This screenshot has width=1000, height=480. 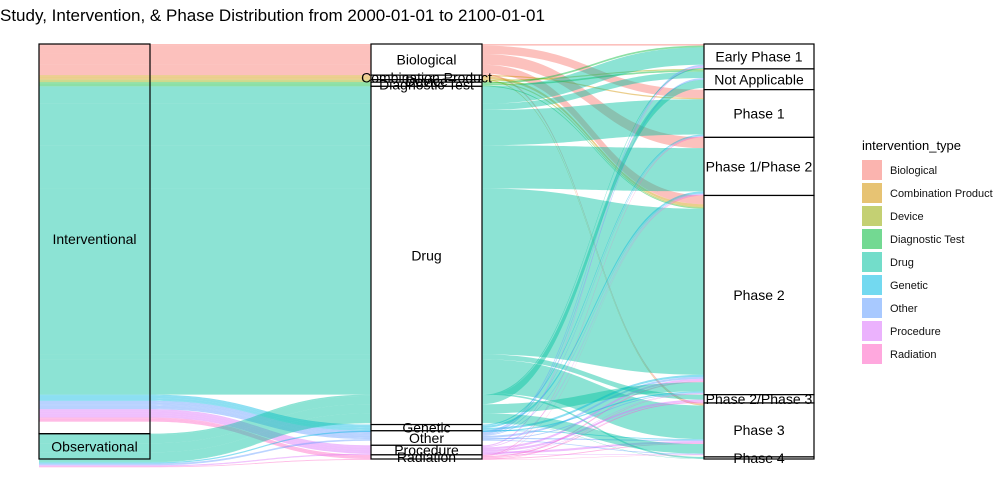 I want to click on legend-label-0: Biological, so click(x=913, y=171).